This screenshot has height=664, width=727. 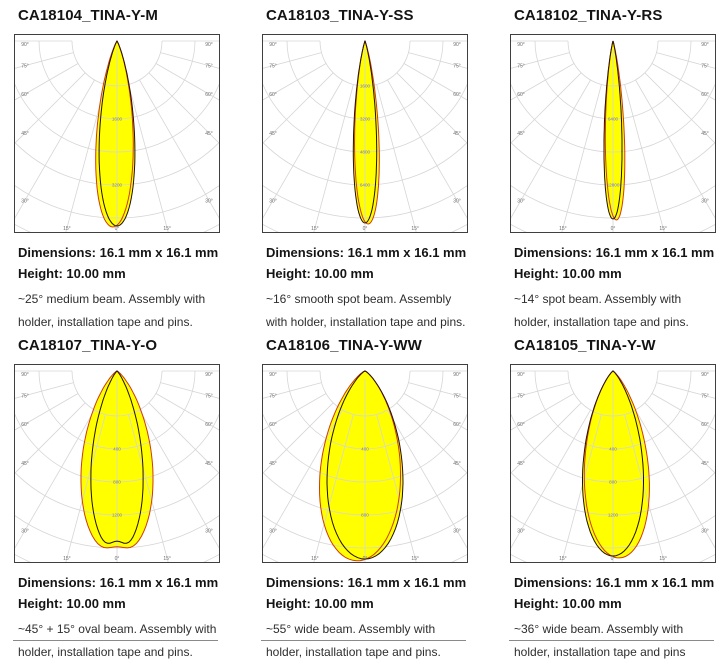 What do you see at coordinates (365, 152) in the screenshot?
I see `svg-text: 4800` at bounding box center [365, 152].